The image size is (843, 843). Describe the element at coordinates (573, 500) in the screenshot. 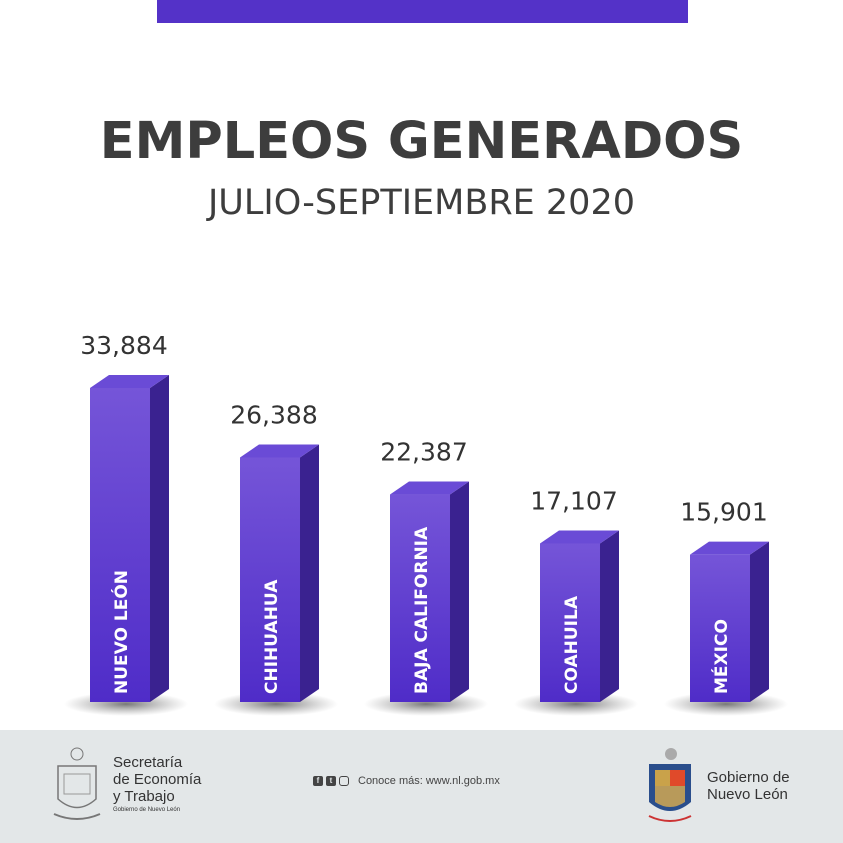

I see `value-label: 17,107` at that location.